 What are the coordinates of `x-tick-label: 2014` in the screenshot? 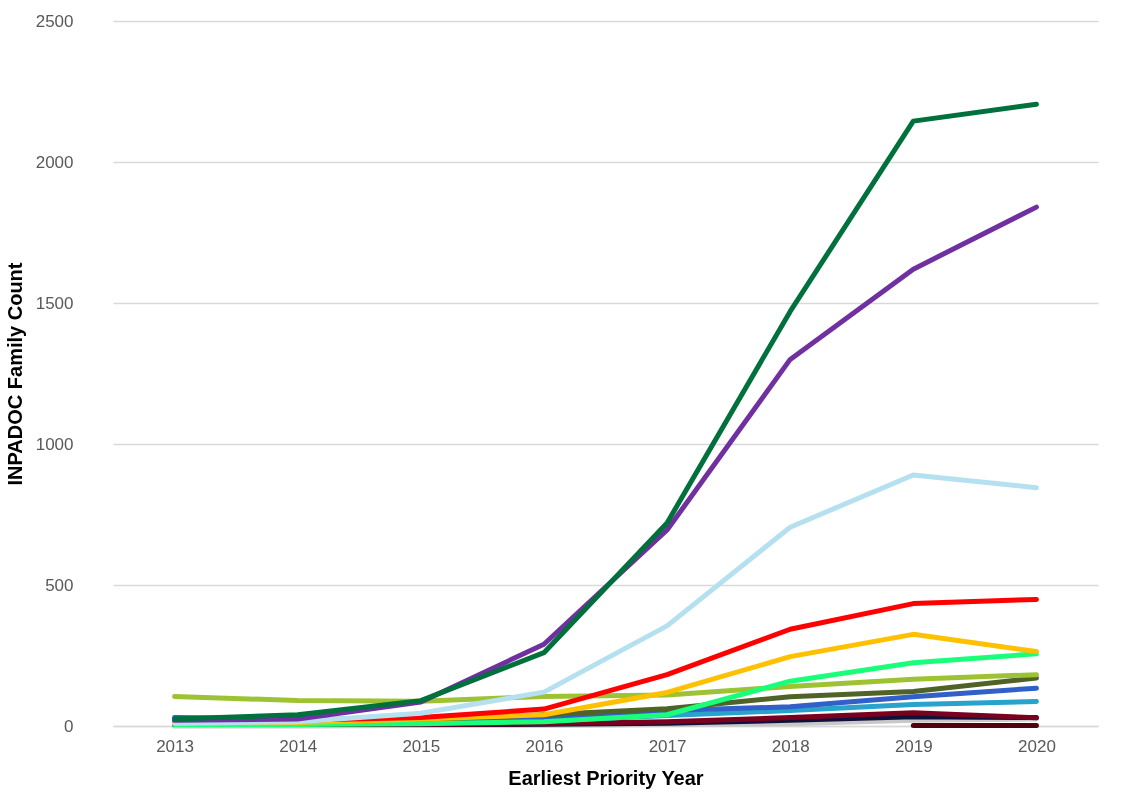 It's located at (298, 746).